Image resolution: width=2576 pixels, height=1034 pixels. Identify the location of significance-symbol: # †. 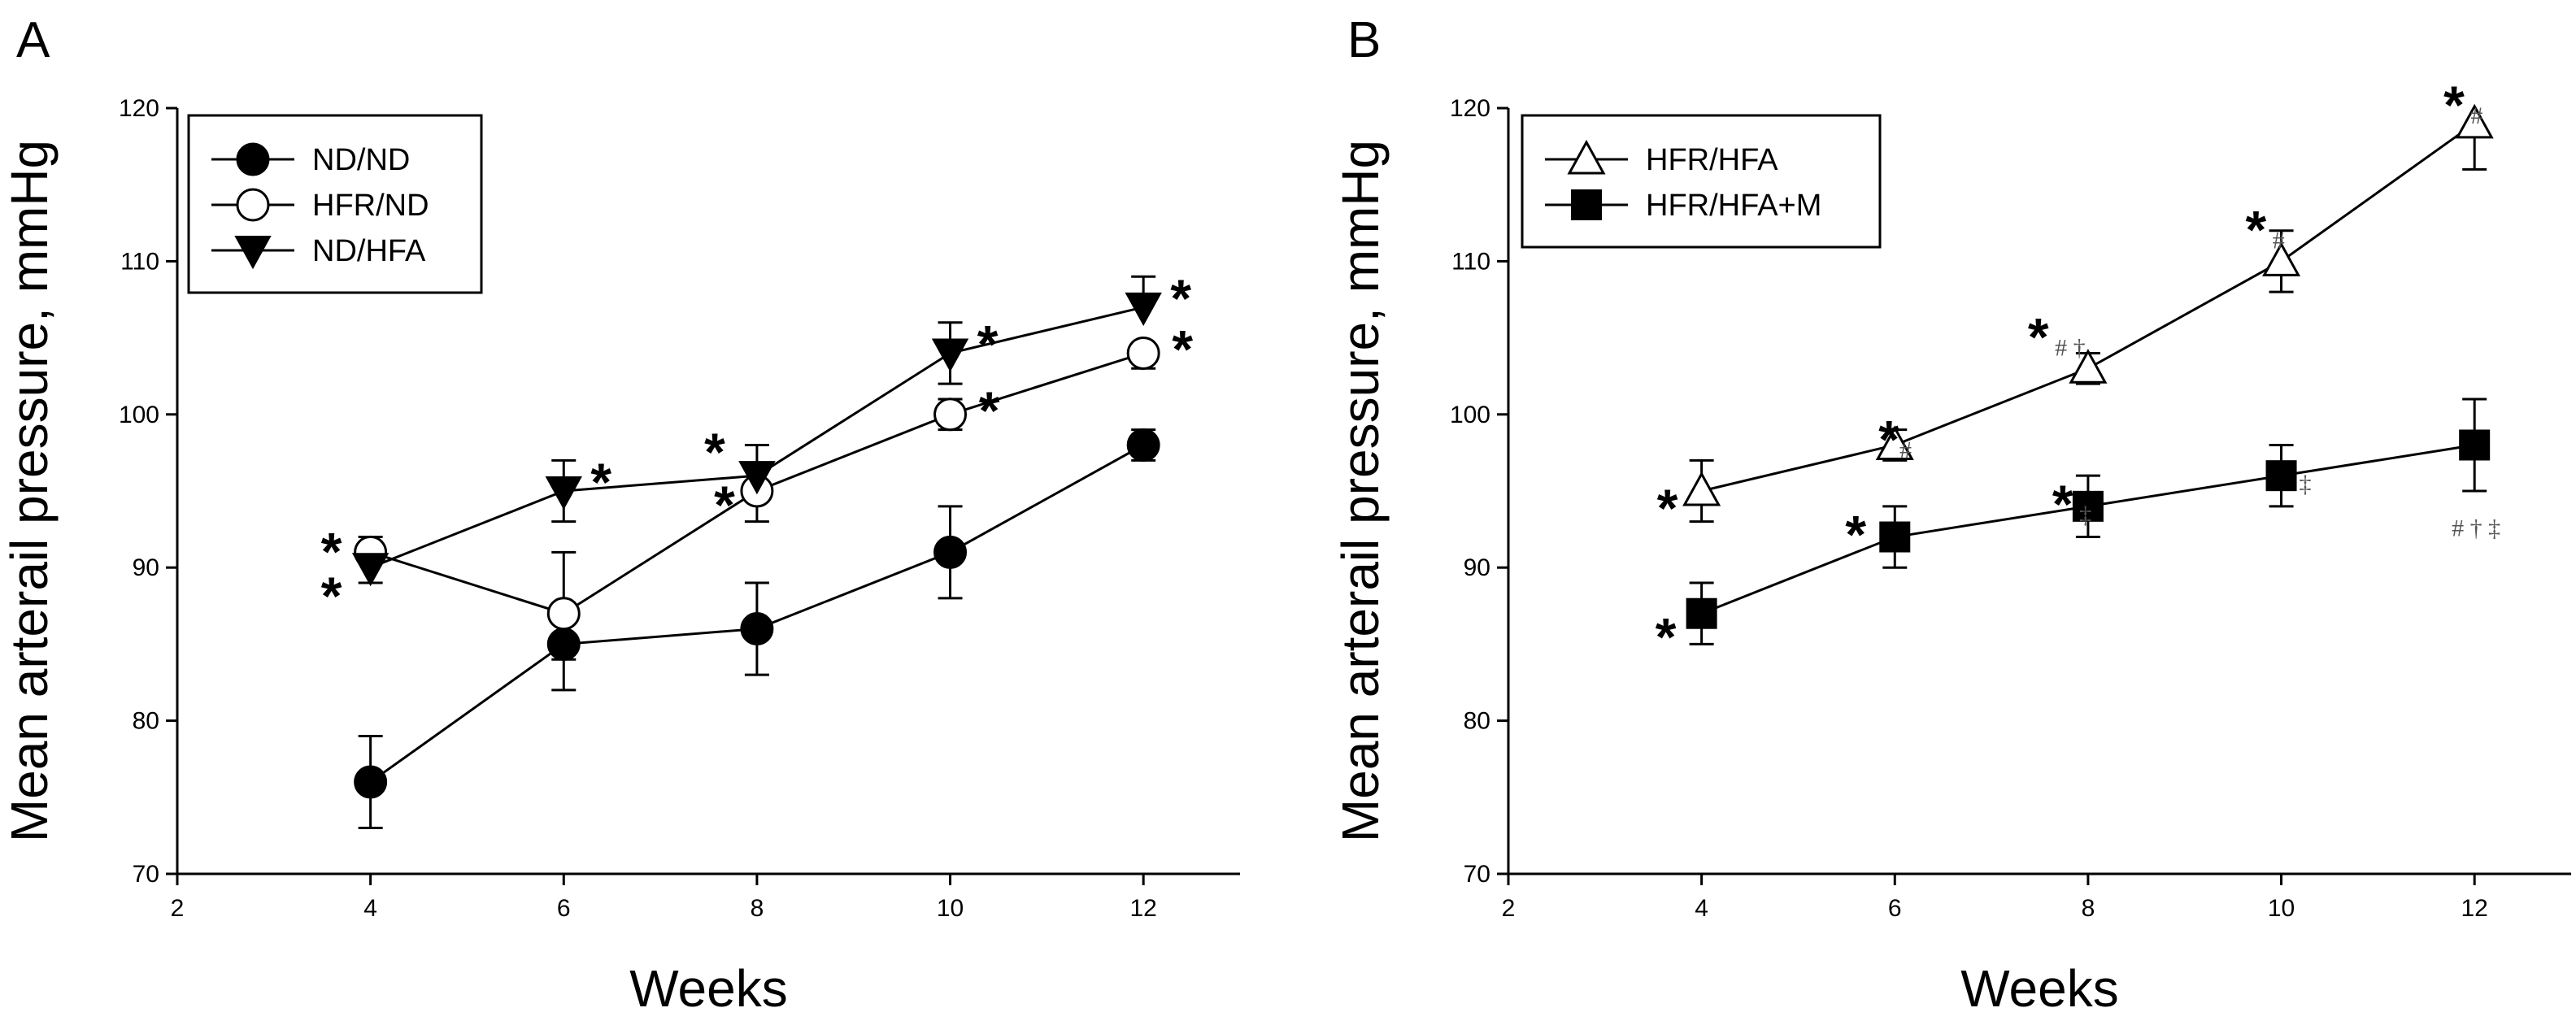
(2067, 347).